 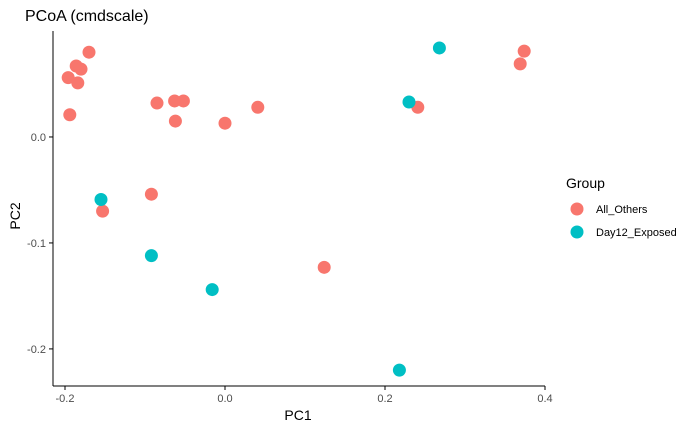 I want to click on y-axis-ticks: -0.2 -0.1 0.0, so click(x=40, y=244).